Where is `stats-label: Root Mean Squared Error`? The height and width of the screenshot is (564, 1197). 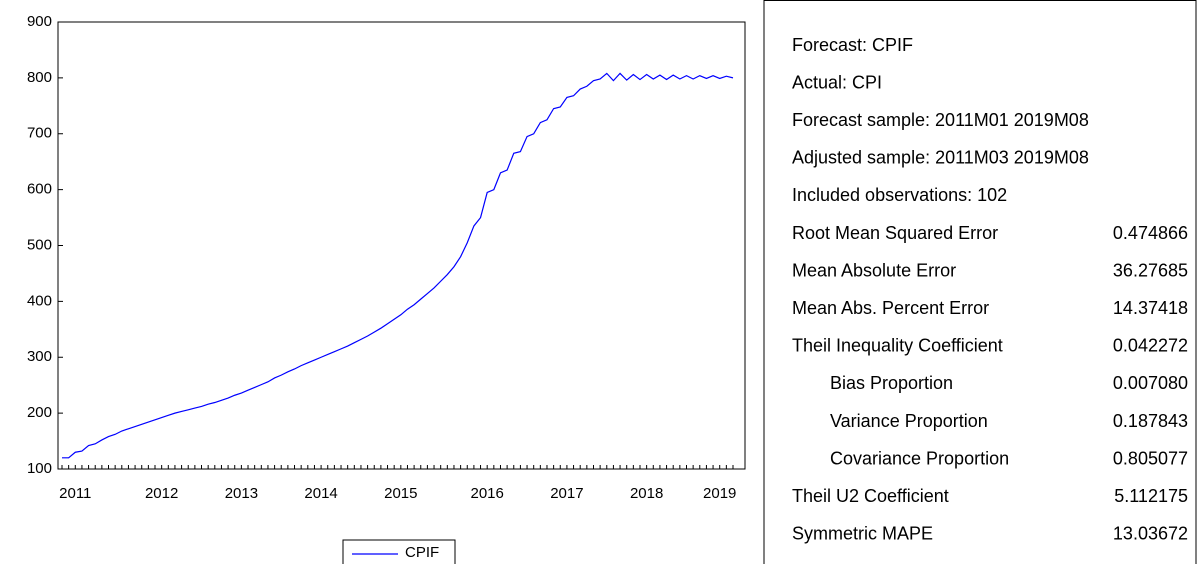
stats-label: Root Mean Squared Error is located at coordinates (895, 233).